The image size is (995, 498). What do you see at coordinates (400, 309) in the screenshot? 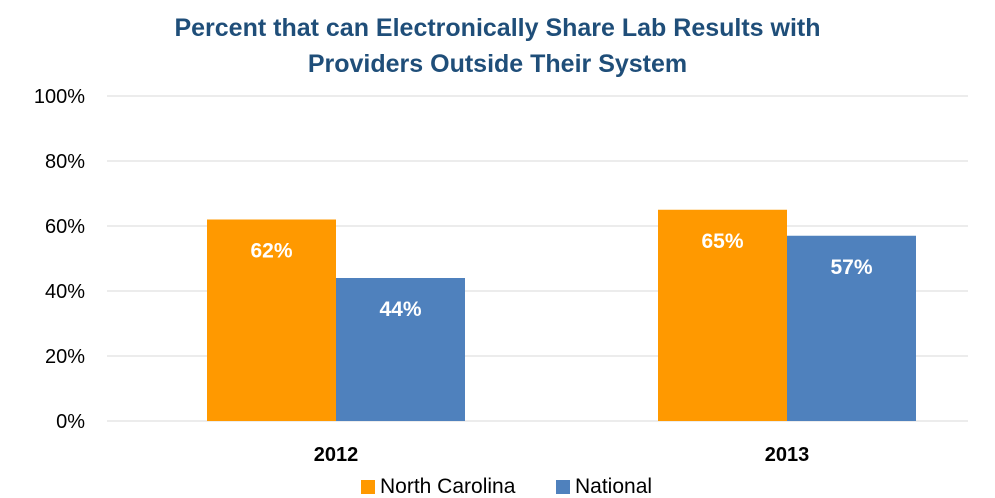
I see `data-label: 44%` at bounding box center [400, 309].